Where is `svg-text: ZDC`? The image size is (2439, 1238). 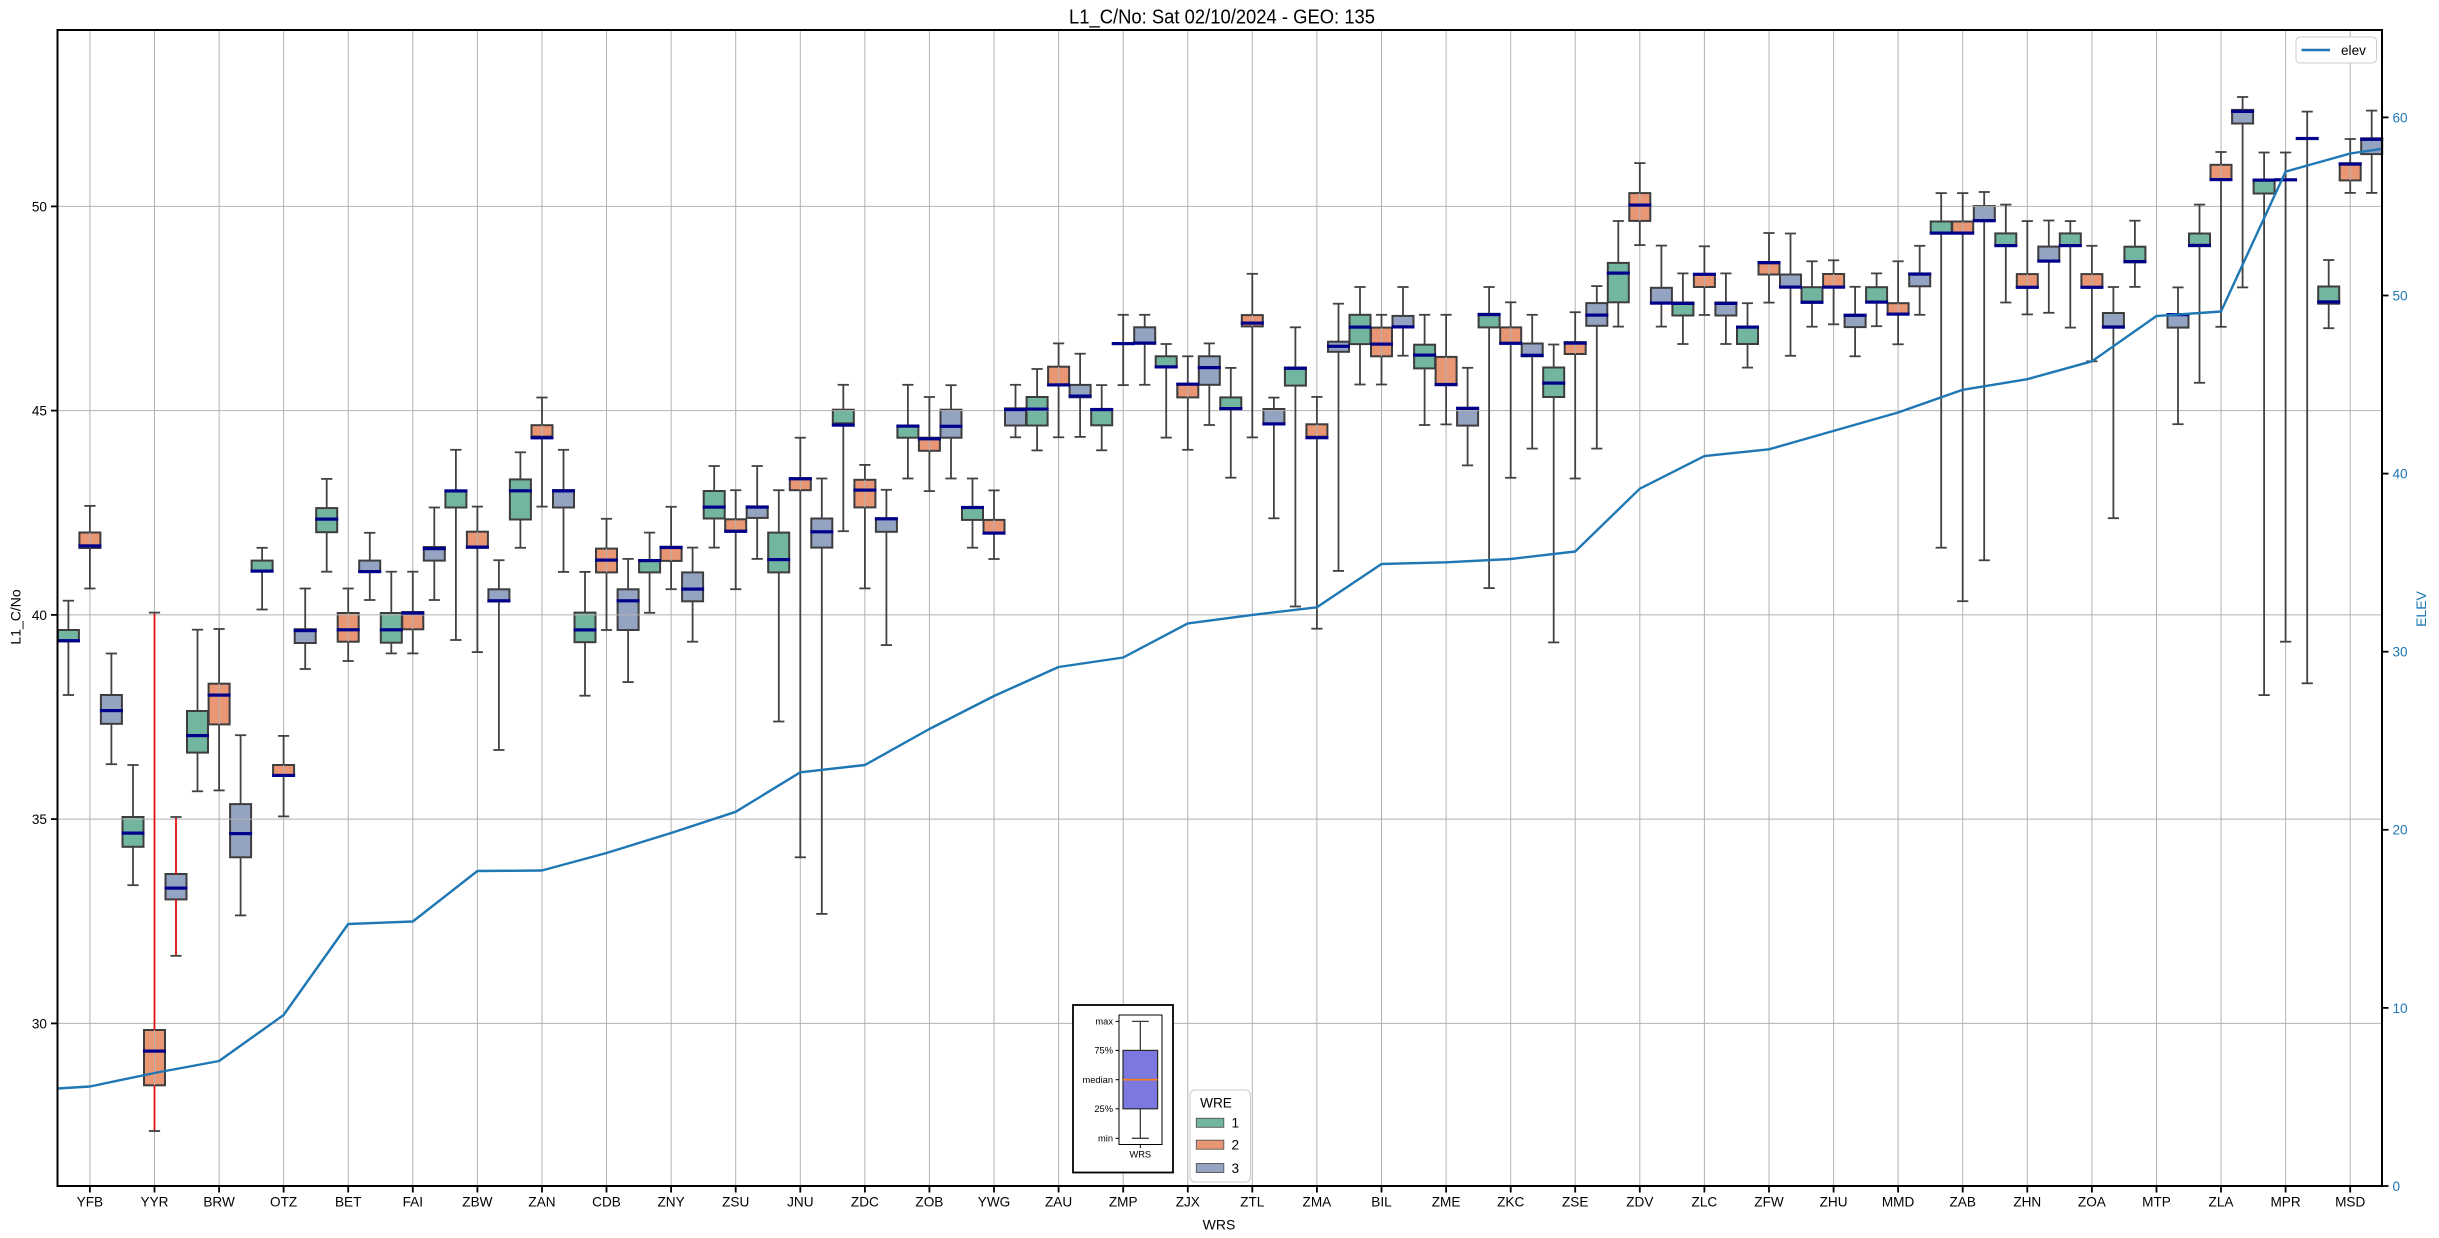
svg-text: ZDC is located at coordinates (865, 1202).